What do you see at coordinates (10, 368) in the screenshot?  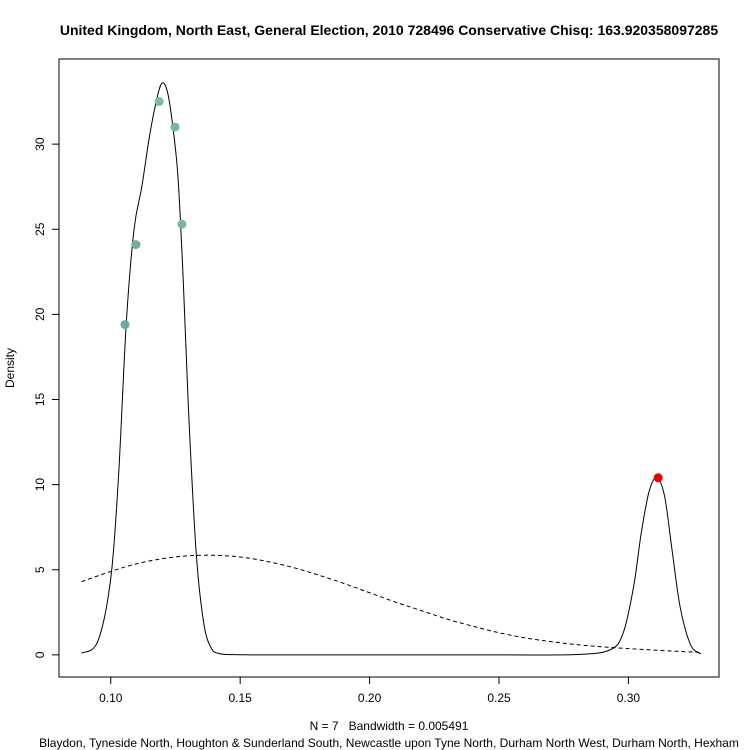 I see `y-axis-label: Density` at bounding box center [10, 368].